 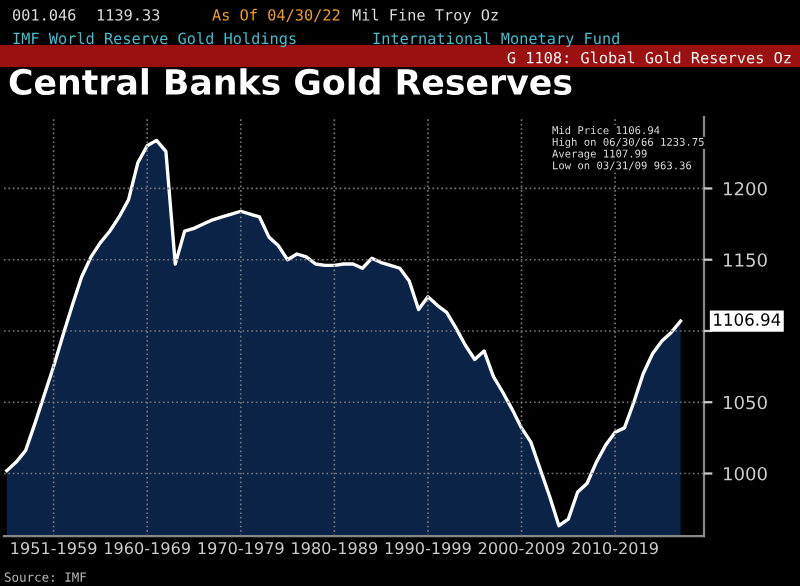 I want to click on y-tick-label: 1150, so click(x=745, y=260).